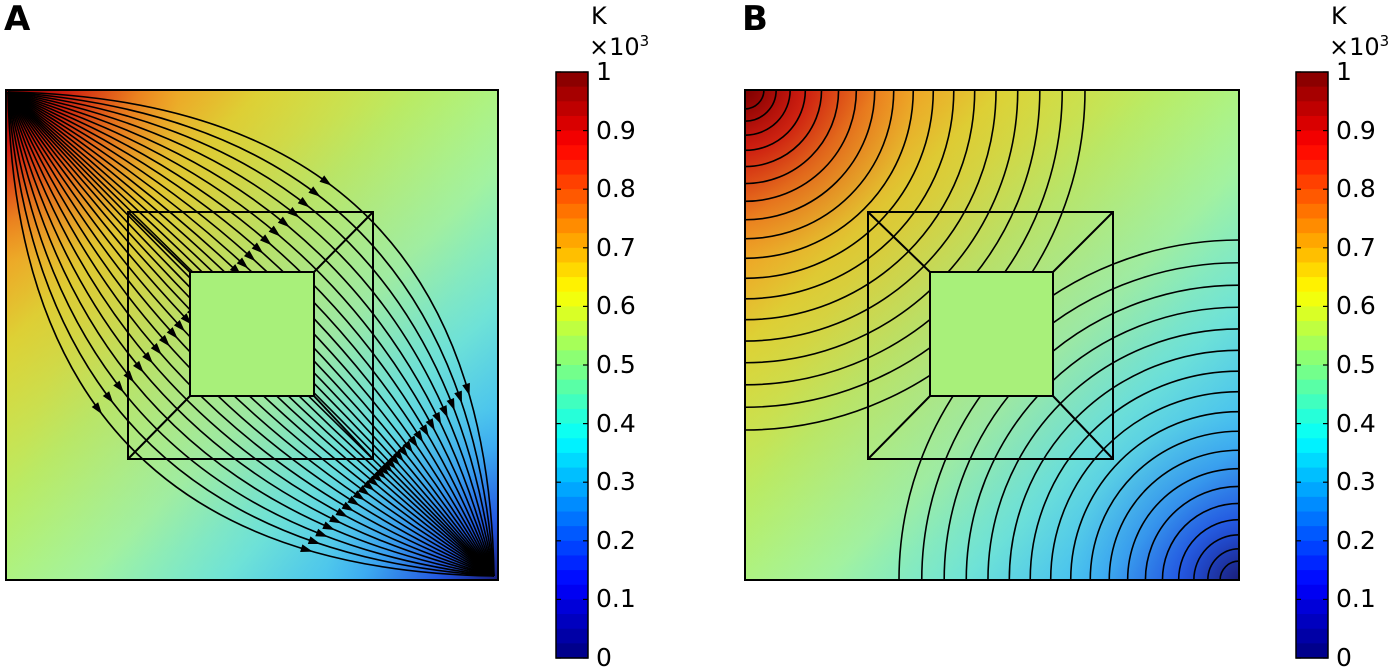 This screenshot has width=1400, height=672. Describe the element at coordinates (619, 46) in the screenshot. I see `colorbar-a-multiplier: ×103` at that location.